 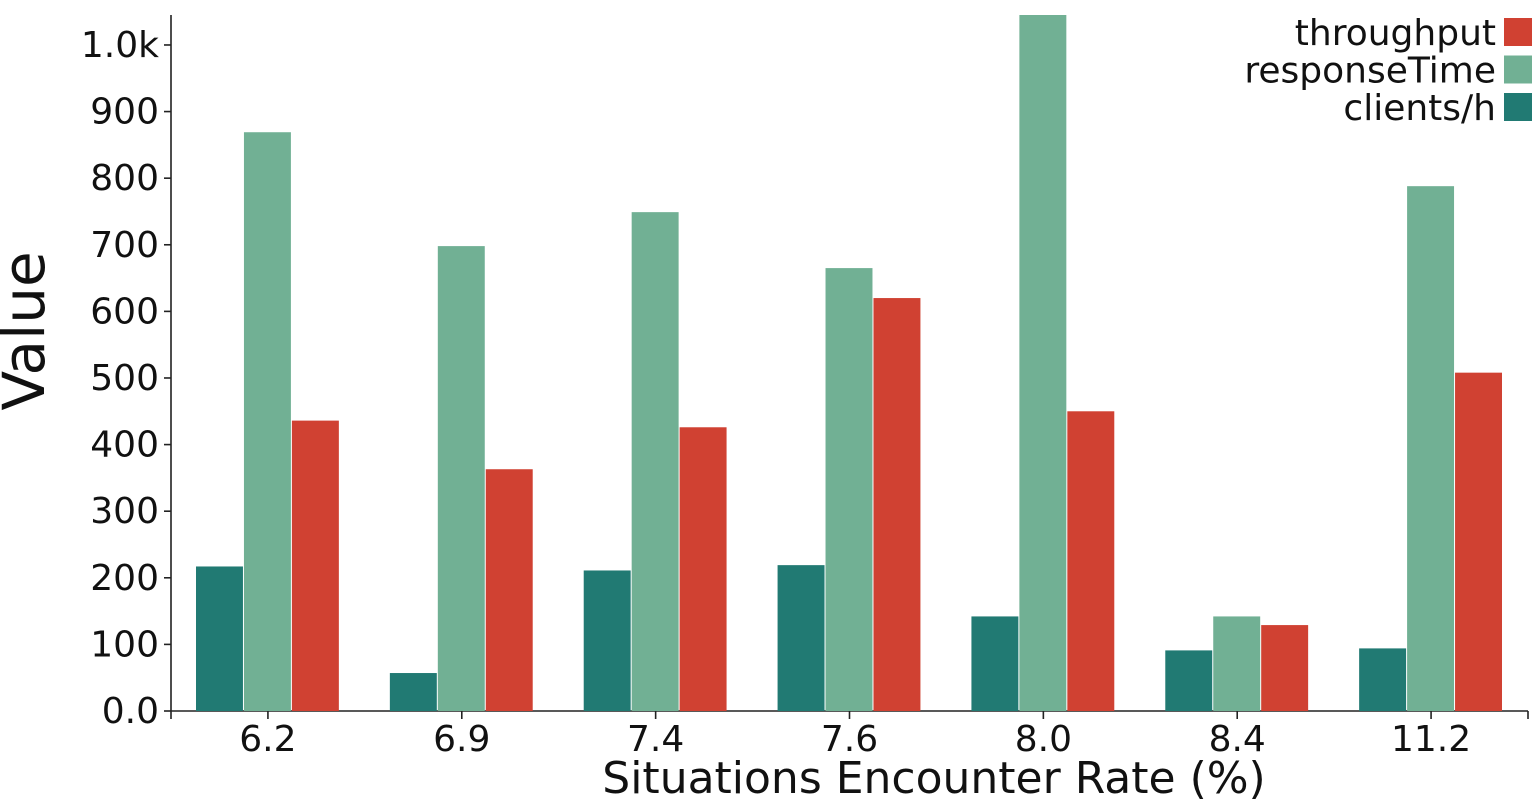 What do you see at coordinates (1419, 108) in the screenshot?
I see `legend-label: clients/h` at bounding box center [1419, 108].